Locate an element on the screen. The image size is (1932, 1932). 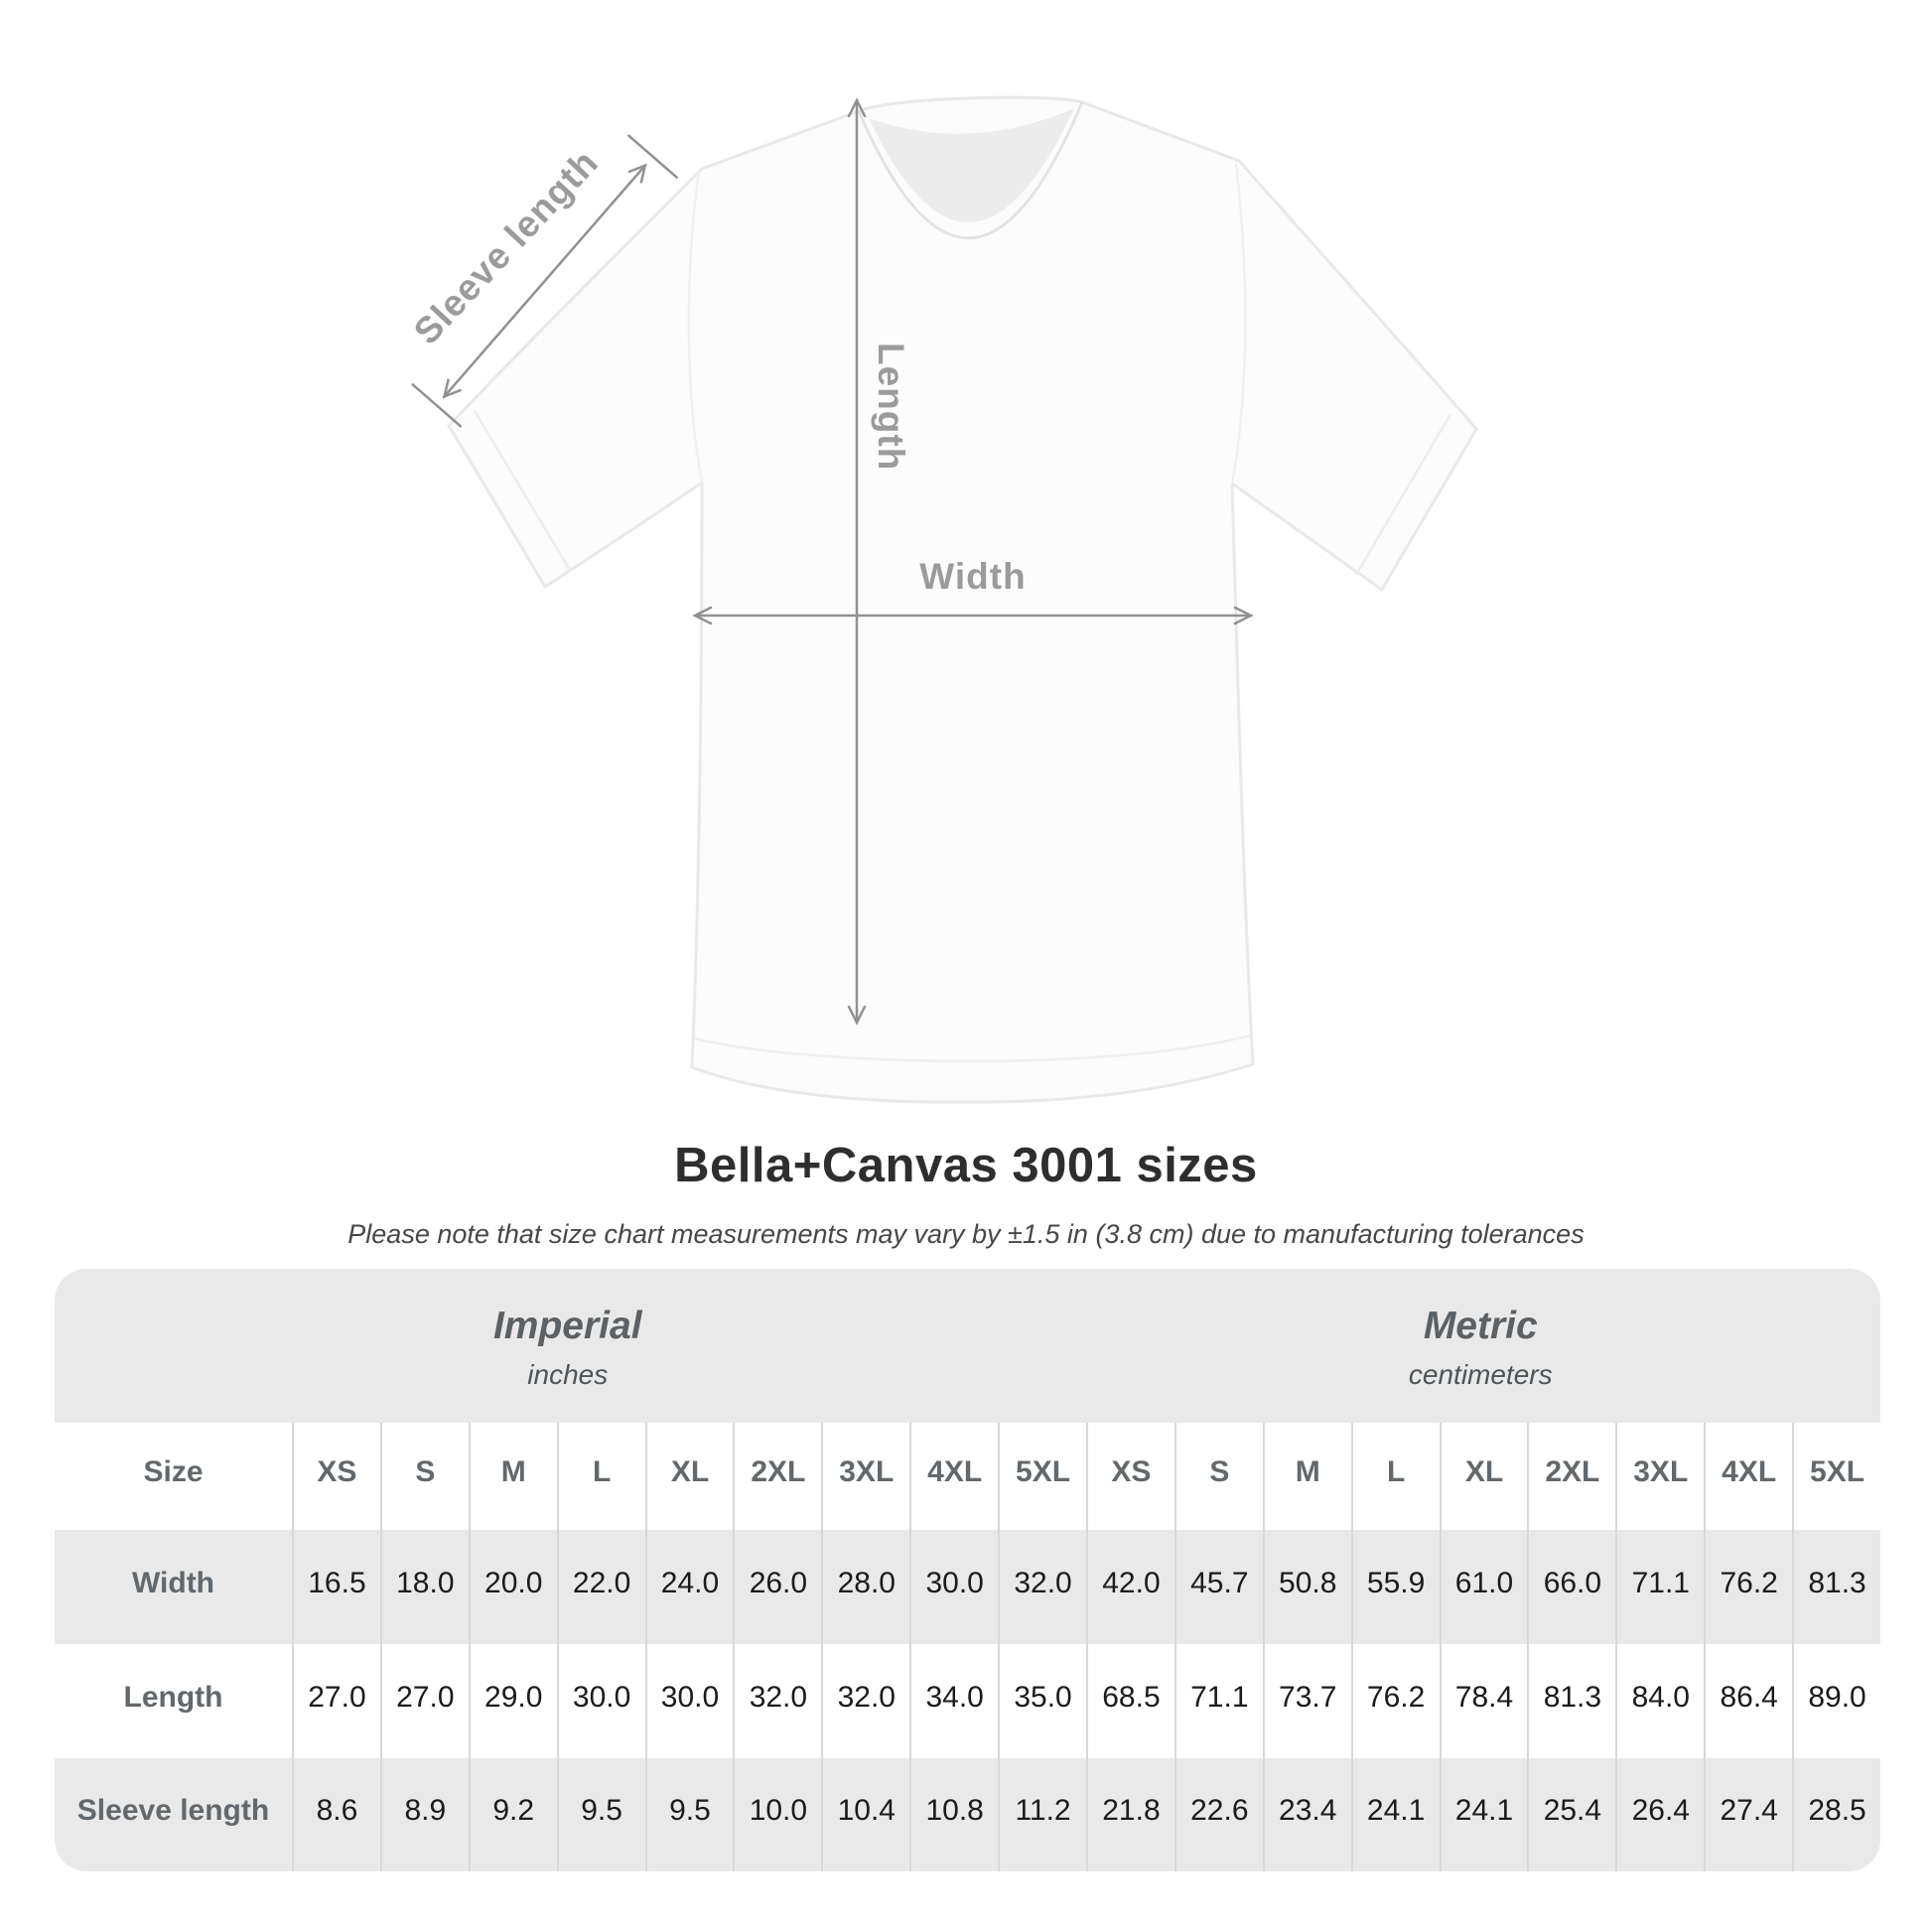
table-cell: 11.2 is located at coordinates (1042, 1815).